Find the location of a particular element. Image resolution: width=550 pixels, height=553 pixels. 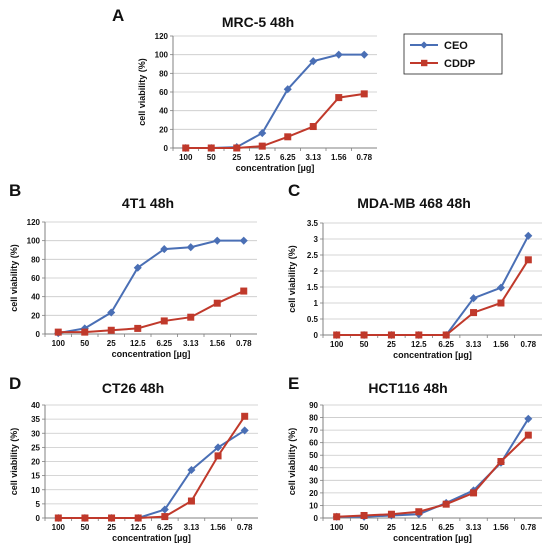

y-tick-label: 2 is located at coordinates (316, 271).